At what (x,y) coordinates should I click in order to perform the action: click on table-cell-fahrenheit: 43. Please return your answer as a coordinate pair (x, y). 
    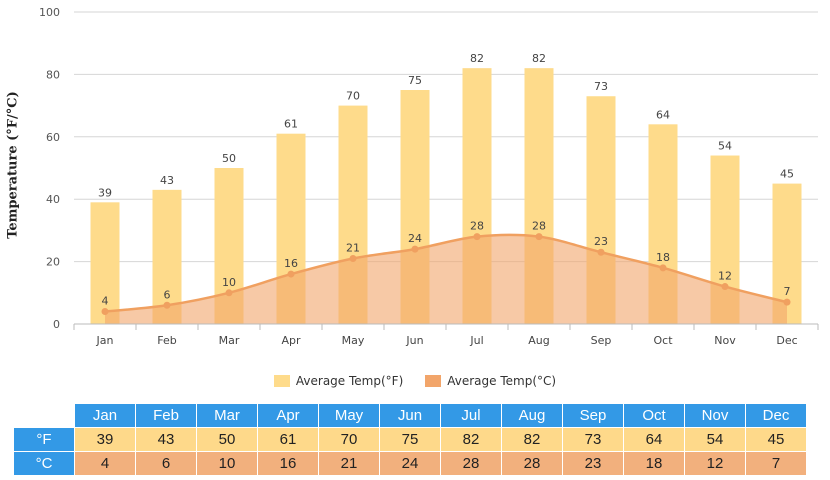
    Looking at the image, I should click on (166, 439).